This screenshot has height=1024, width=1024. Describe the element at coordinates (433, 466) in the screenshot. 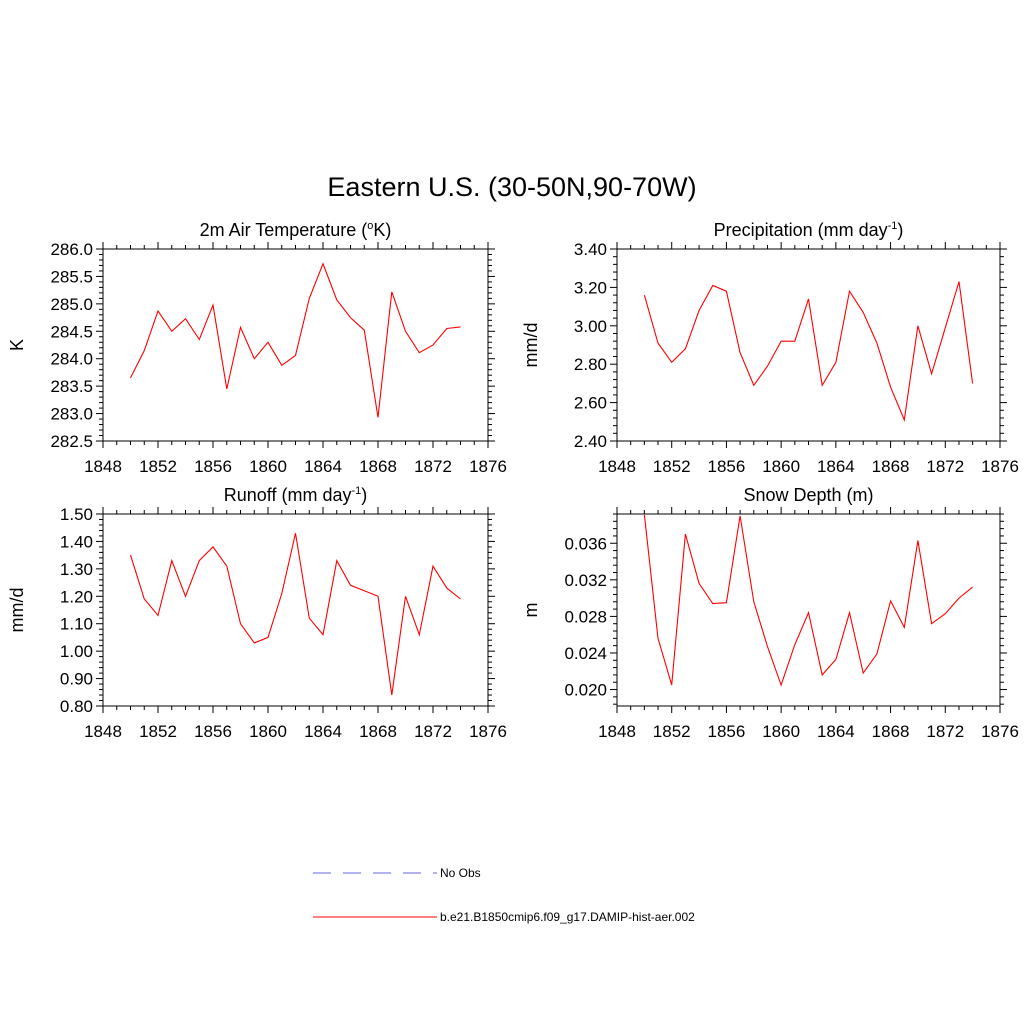

I see `air-temperature-xtick-label: 1872` at that location.